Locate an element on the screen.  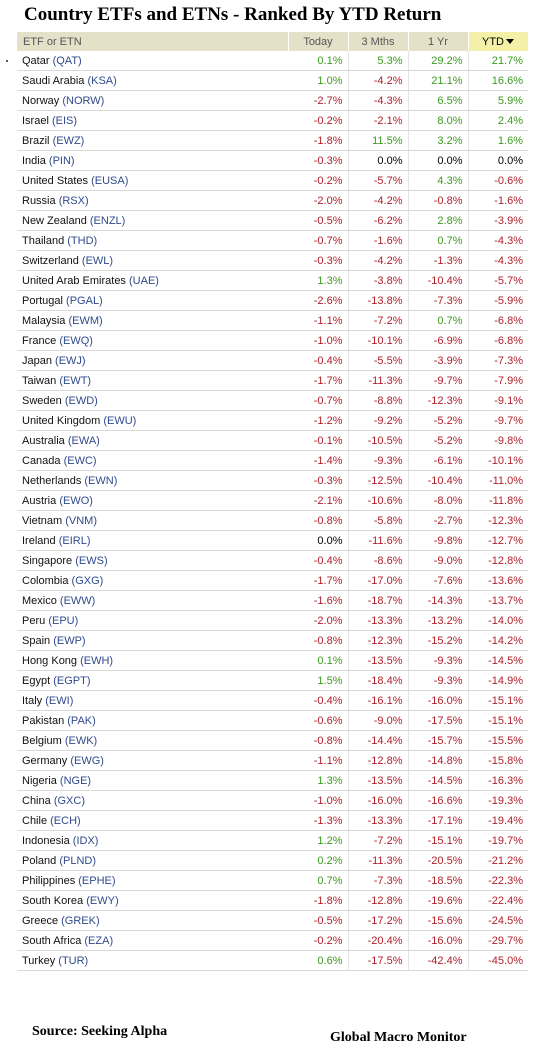
cell-3mths: -12.5% is located at coordinates (377, 480).